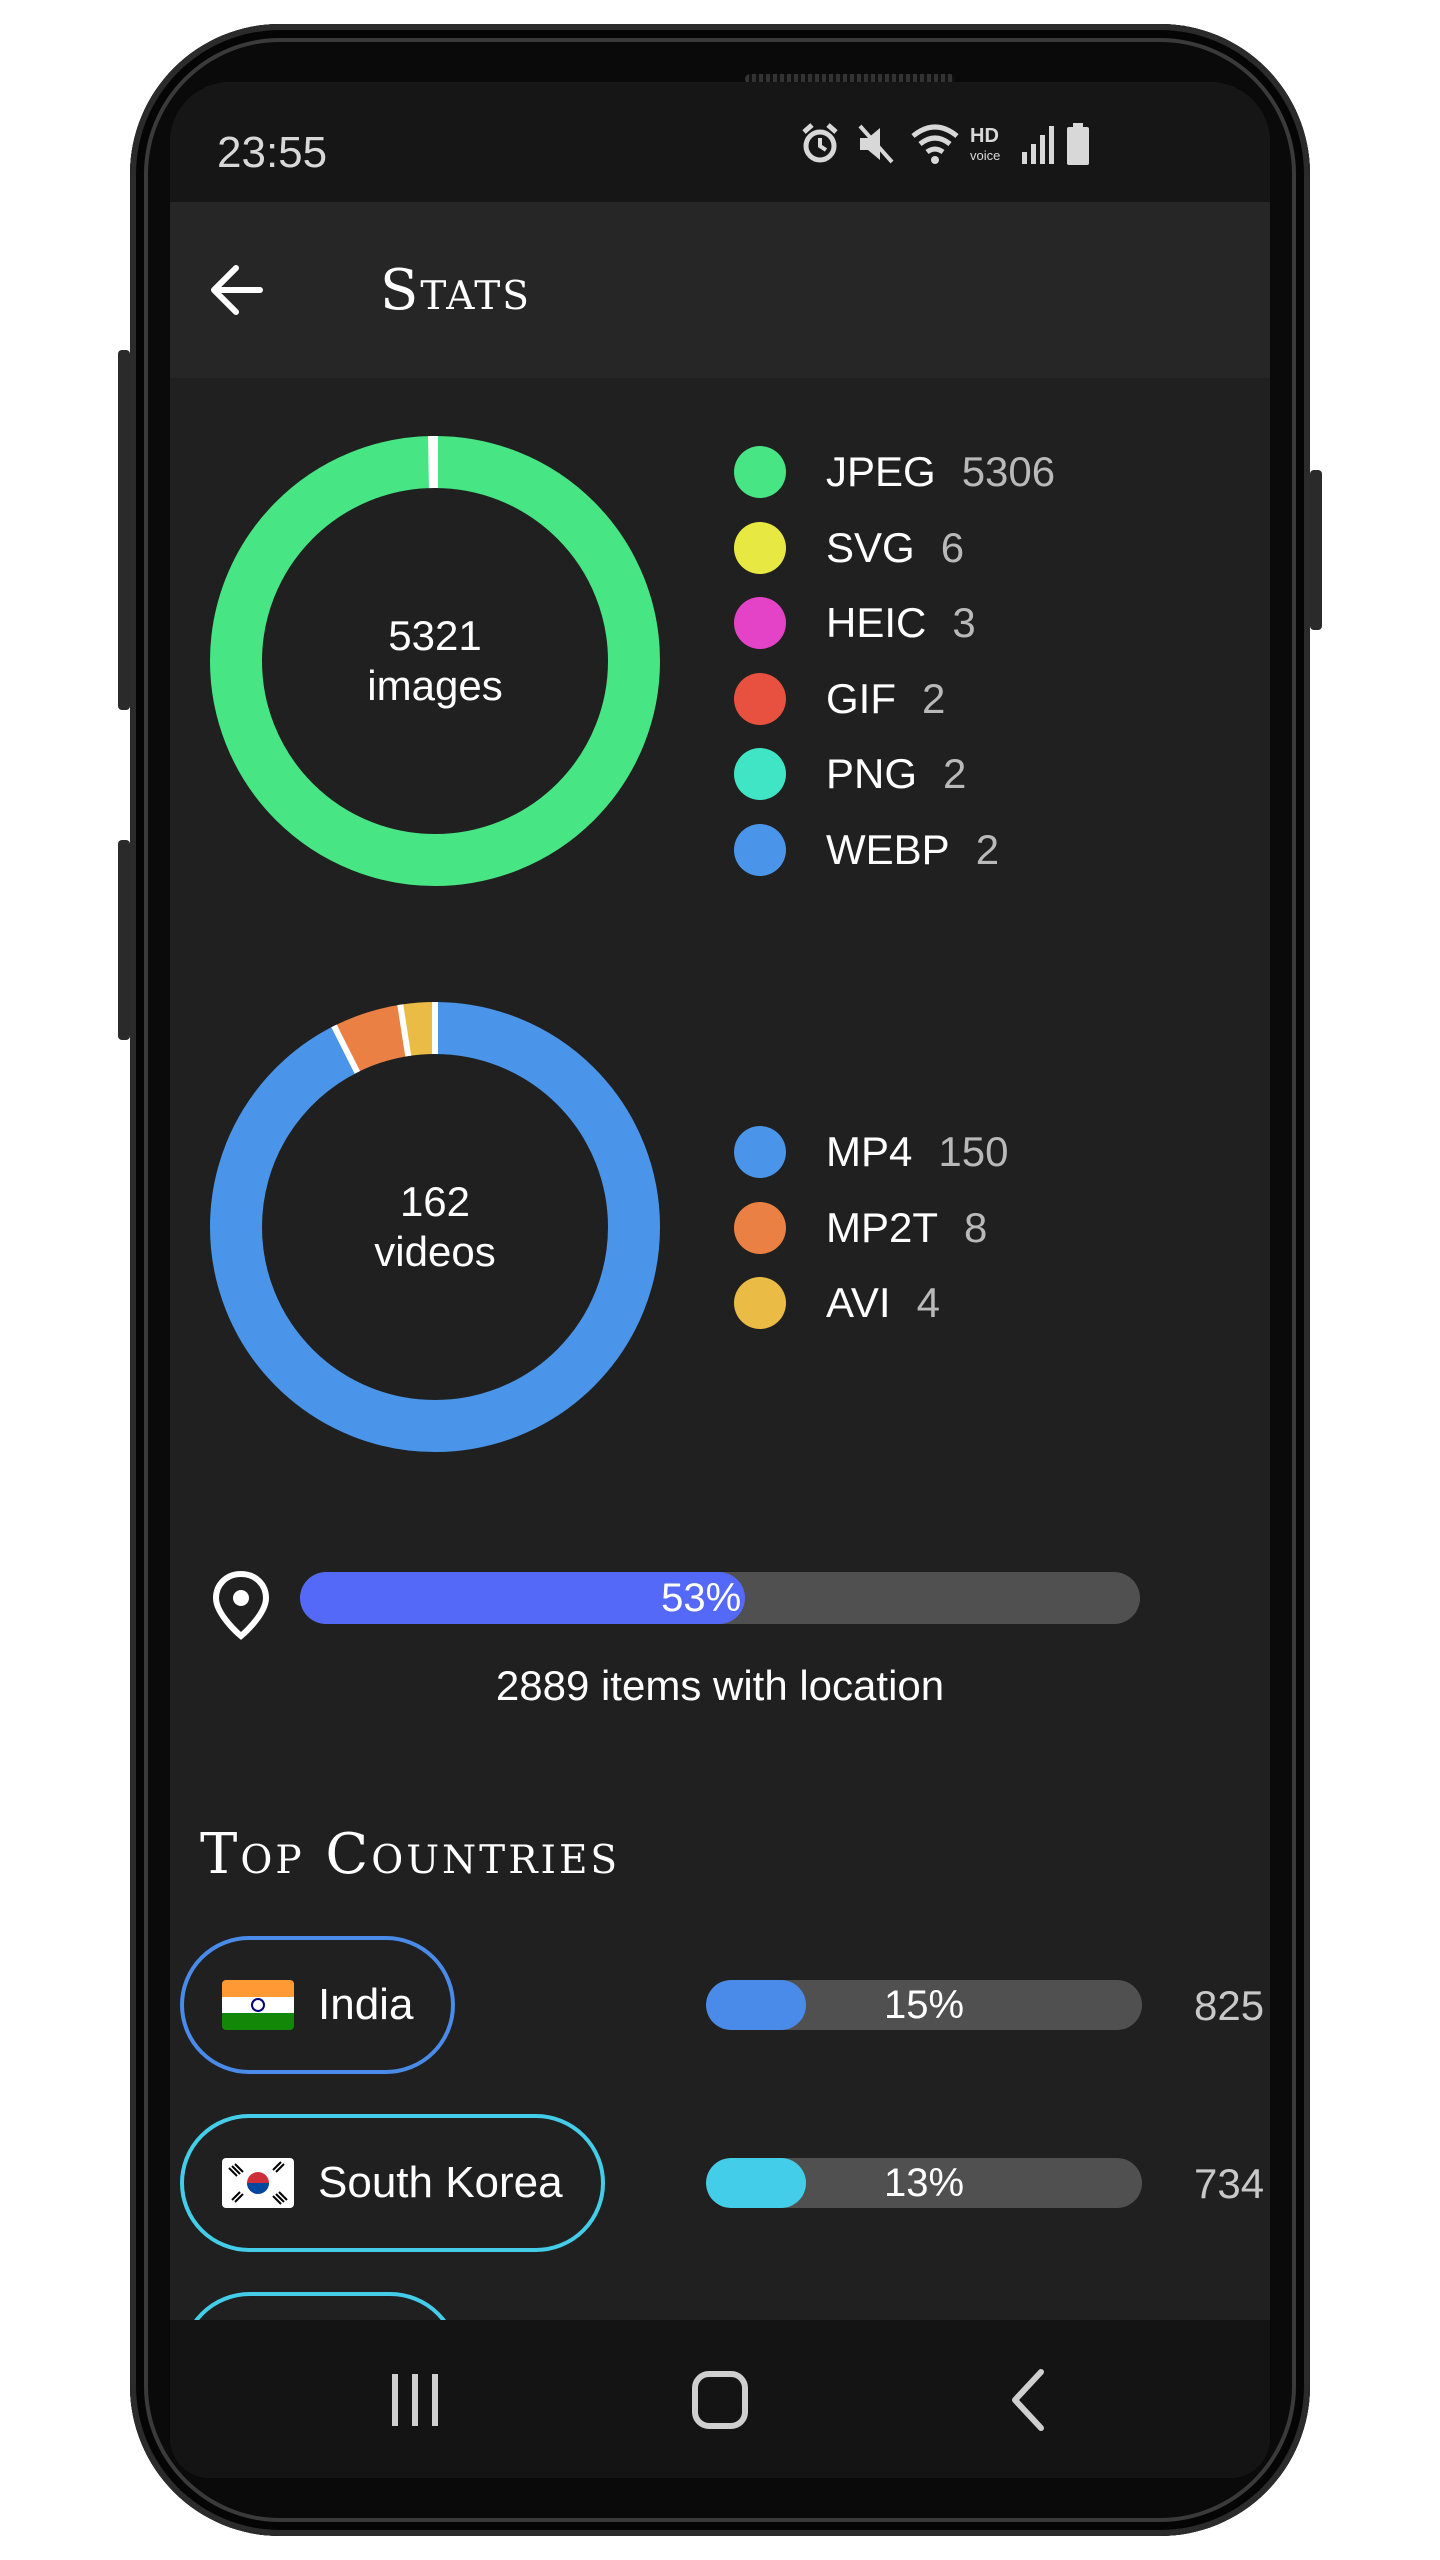 This screenshot has width=1440, height=2560. I want to click on videos-total-count: 162, so click(435, 1201).